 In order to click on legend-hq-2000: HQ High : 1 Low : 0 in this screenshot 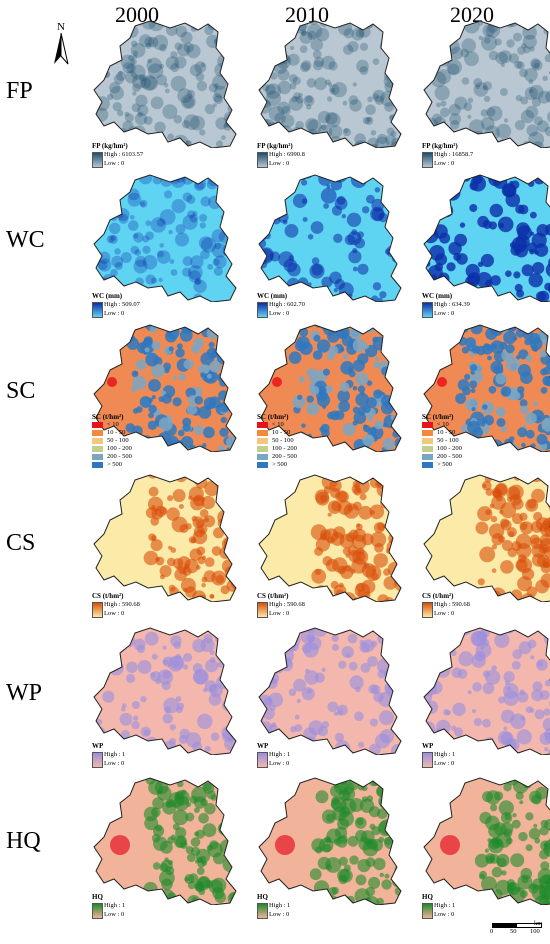, I will do `click(152, 906)`.